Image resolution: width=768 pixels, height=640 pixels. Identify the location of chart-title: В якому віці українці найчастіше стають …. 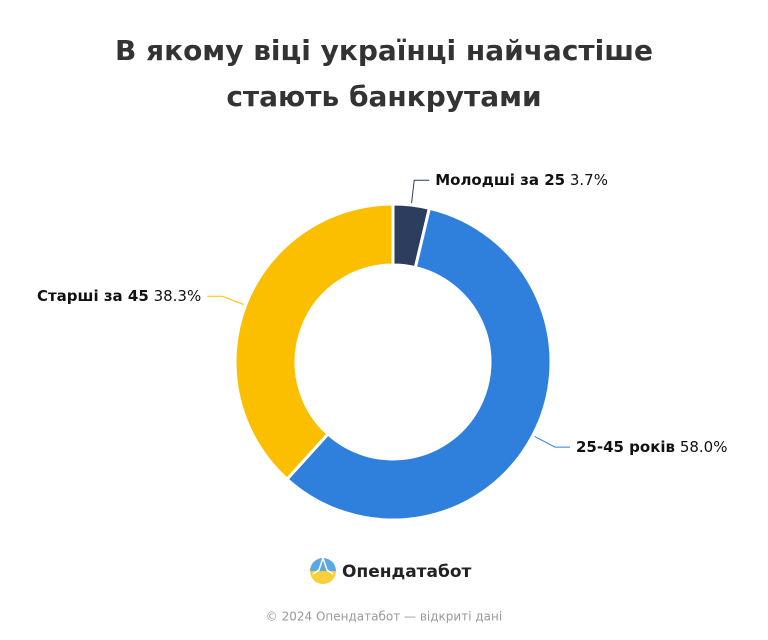
(384, 73).